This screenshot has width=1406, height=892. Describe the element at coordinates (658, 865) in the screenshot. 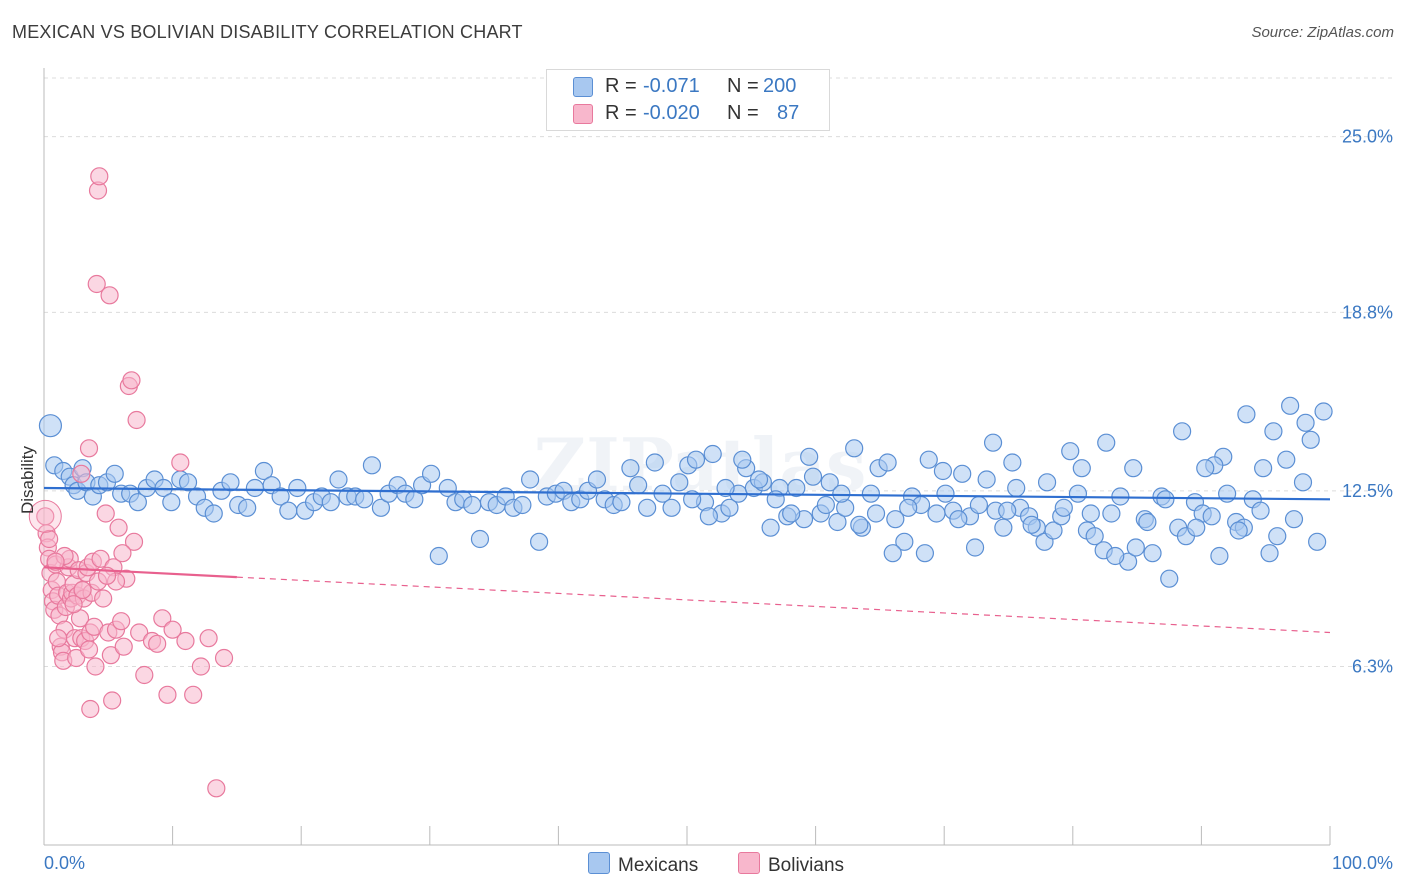

I see `legend-label-mexicans: Mexicans` at that location.